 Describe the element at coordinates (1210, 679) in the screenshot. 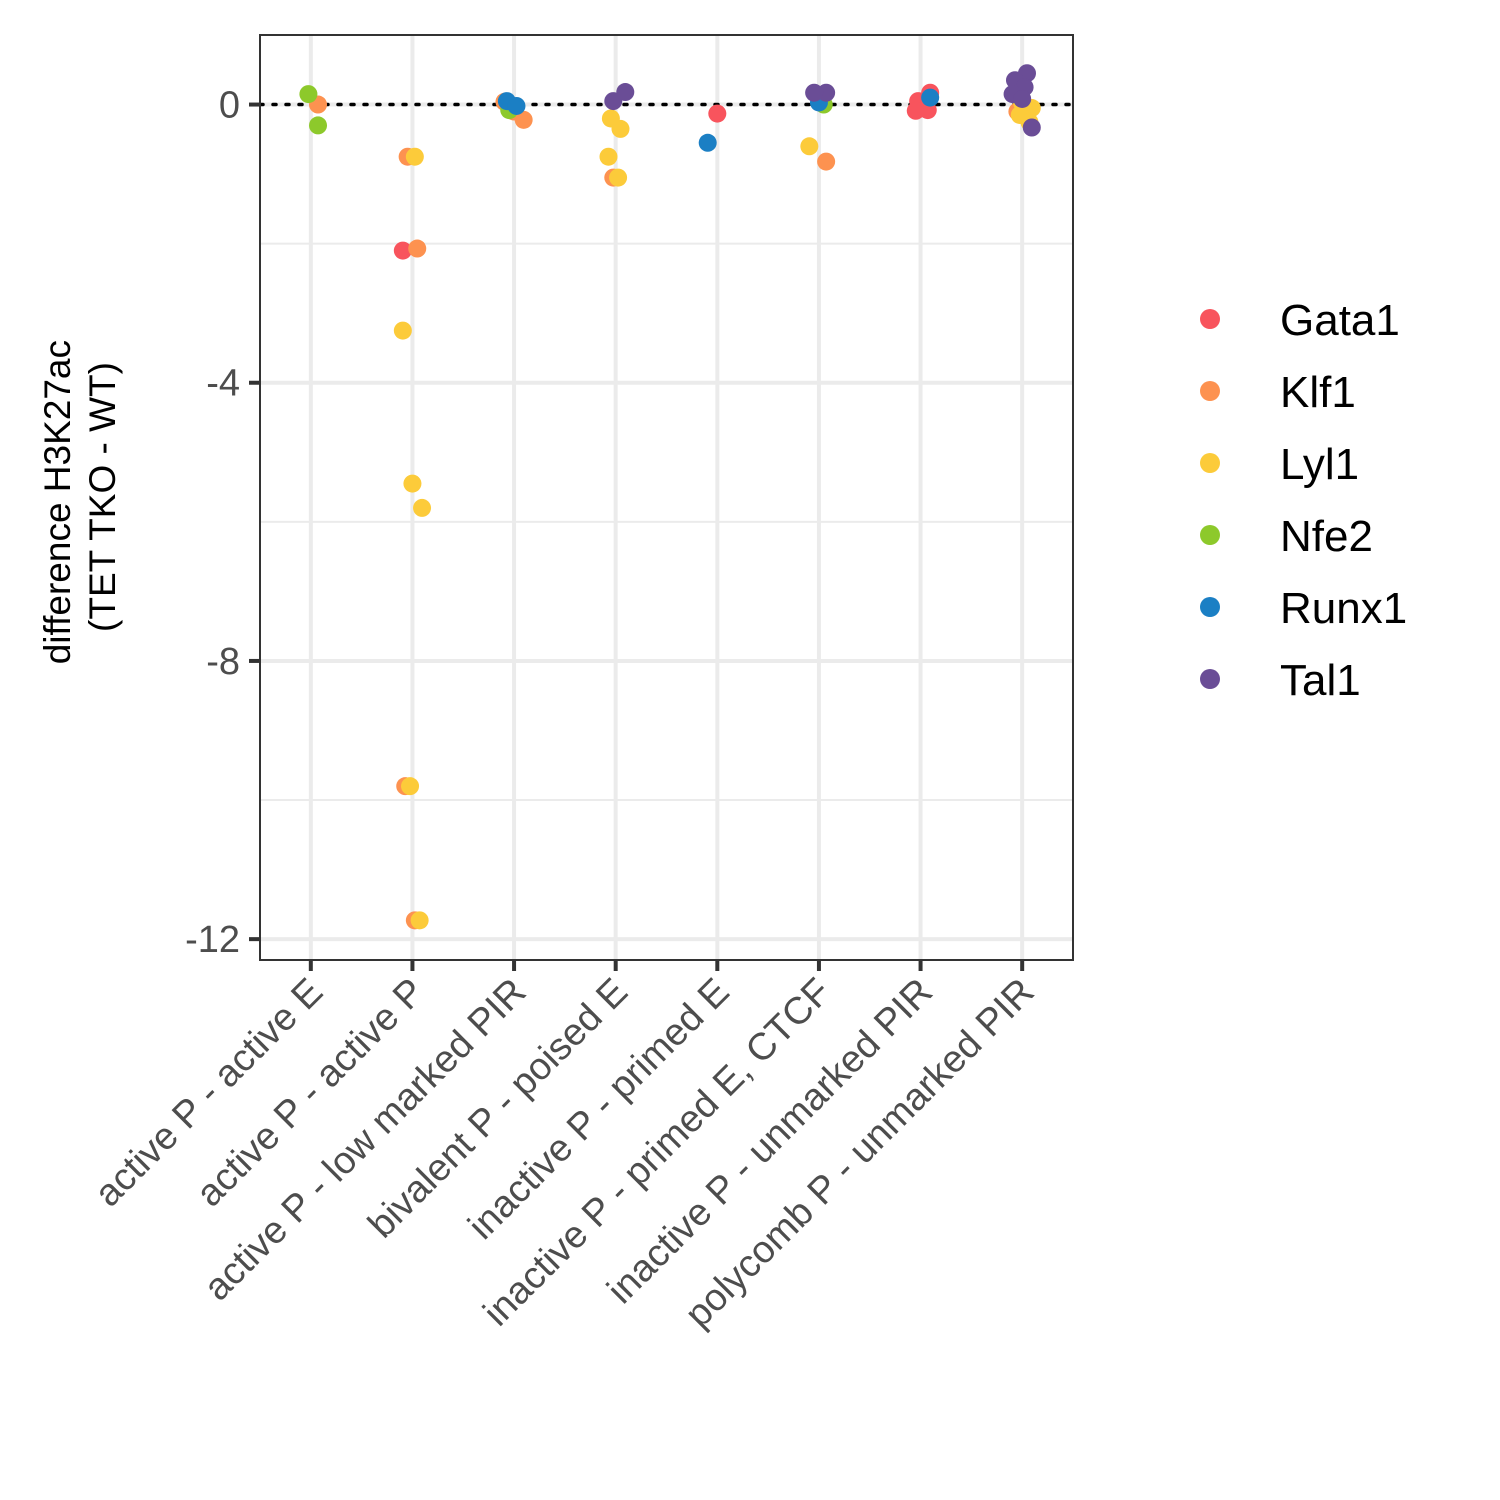

I see `legend-key-tal1` at that location.